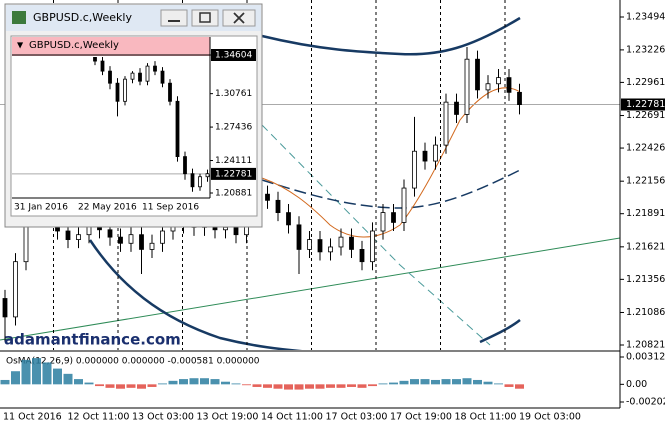 The image size is (665, 425). Describe the element at coordinates (20, 45) in the screenshot. I see `dropdown-arrow: ▼` at that location.